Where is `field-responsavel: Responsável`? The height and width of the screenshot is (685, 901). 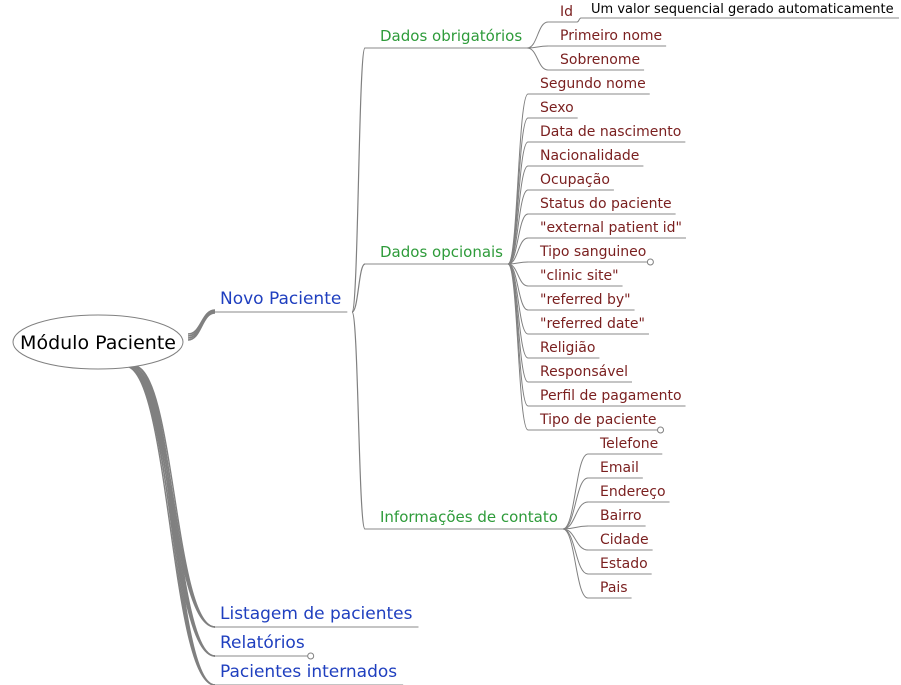 field-responsavel: Responsável is located at coordinates (584, 372).